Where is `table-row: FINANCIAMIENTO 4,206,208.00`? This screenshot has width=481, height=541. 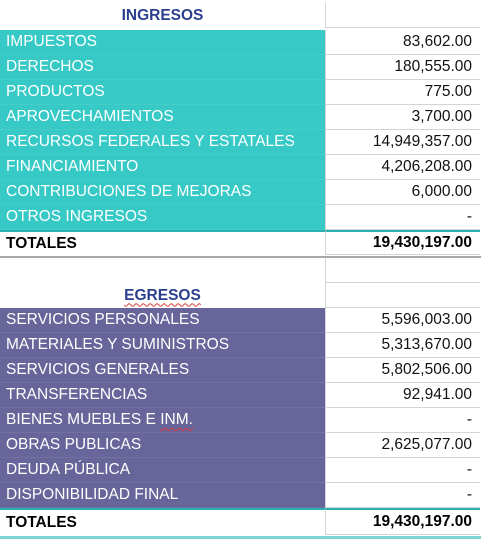 table-row: FINANCIAMIENTO 4,206,208.00 is located at coordinates (240, 167).